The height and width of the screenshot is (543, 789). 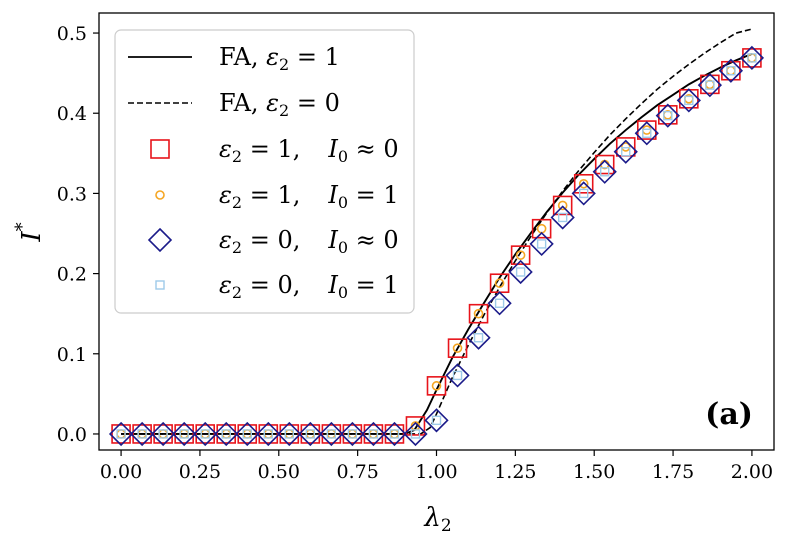 What do you see at coordinates (515, 472) in the screenshot?
I see `x-tick-label: 1.25` at bounding box center [515, 472].